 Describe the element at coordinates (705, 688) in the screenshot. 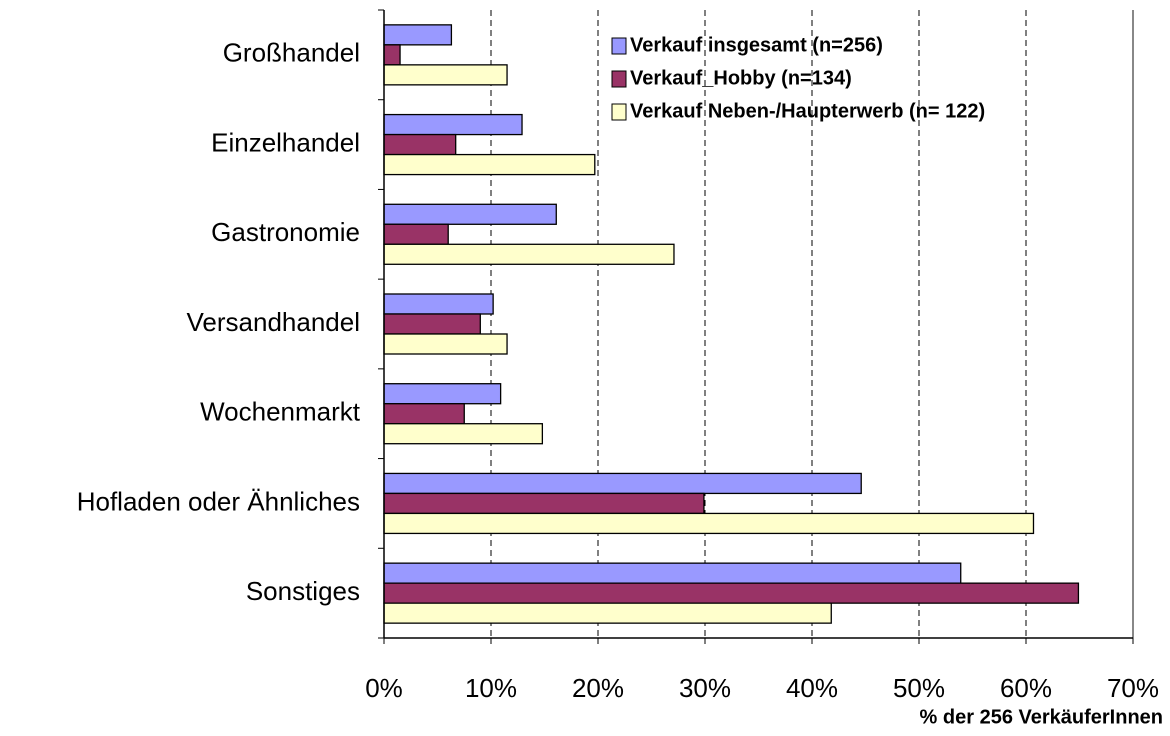

I see `x-tick-label: 30%` at that location.